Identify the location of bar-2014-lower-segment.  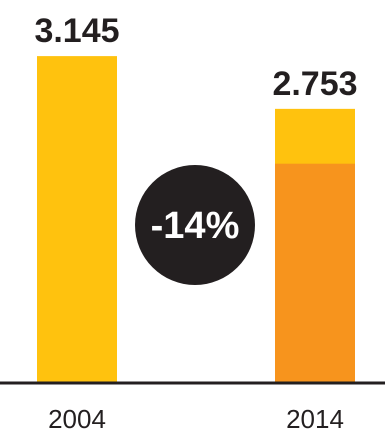
(315, 273).